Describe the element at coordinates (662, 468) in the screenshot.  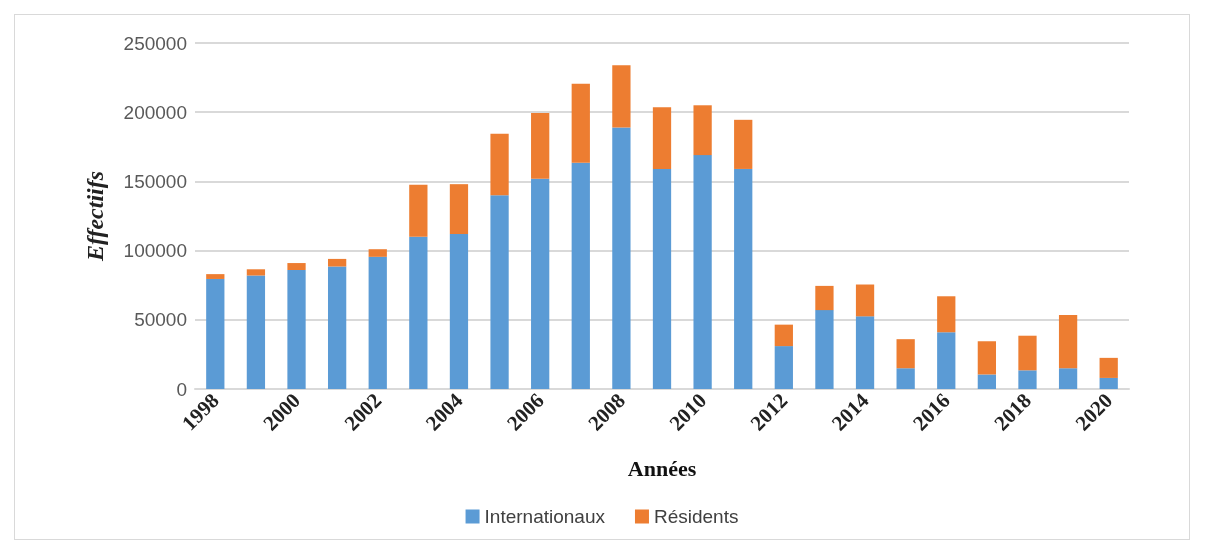
I see `x-axis-title: Années` at that location.